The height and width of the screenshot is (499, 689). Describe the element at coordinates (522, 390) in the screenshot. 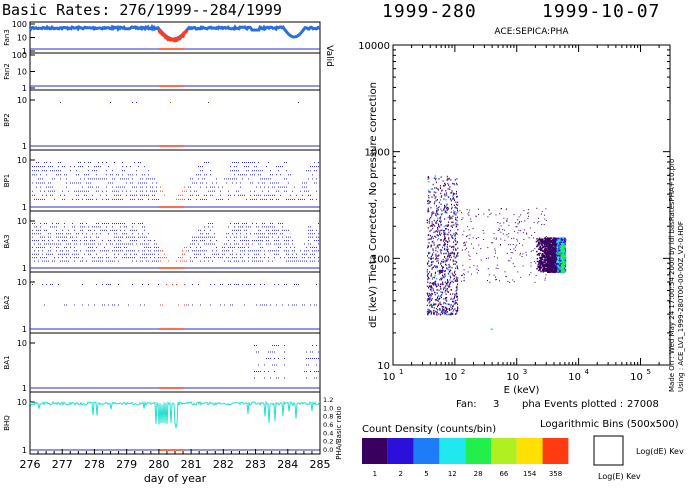

I see `x-axis-label: E (keV)` at that location.